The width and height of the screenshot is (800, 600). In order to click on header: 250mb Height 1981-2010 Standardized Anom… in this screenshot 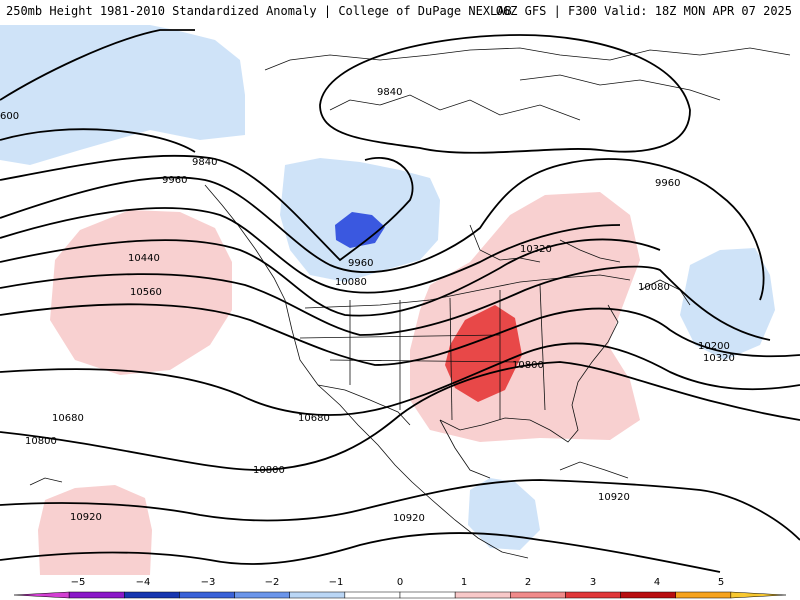, I will do `click(400, 11)`.